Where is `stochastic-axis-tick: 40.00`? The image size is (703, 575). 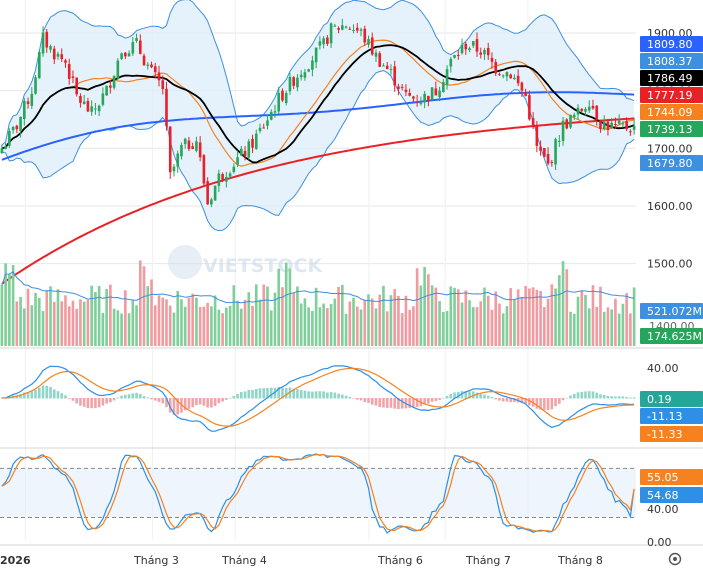 stochastic-axis-tick: 40.00 is located at coordinates (663, 509).